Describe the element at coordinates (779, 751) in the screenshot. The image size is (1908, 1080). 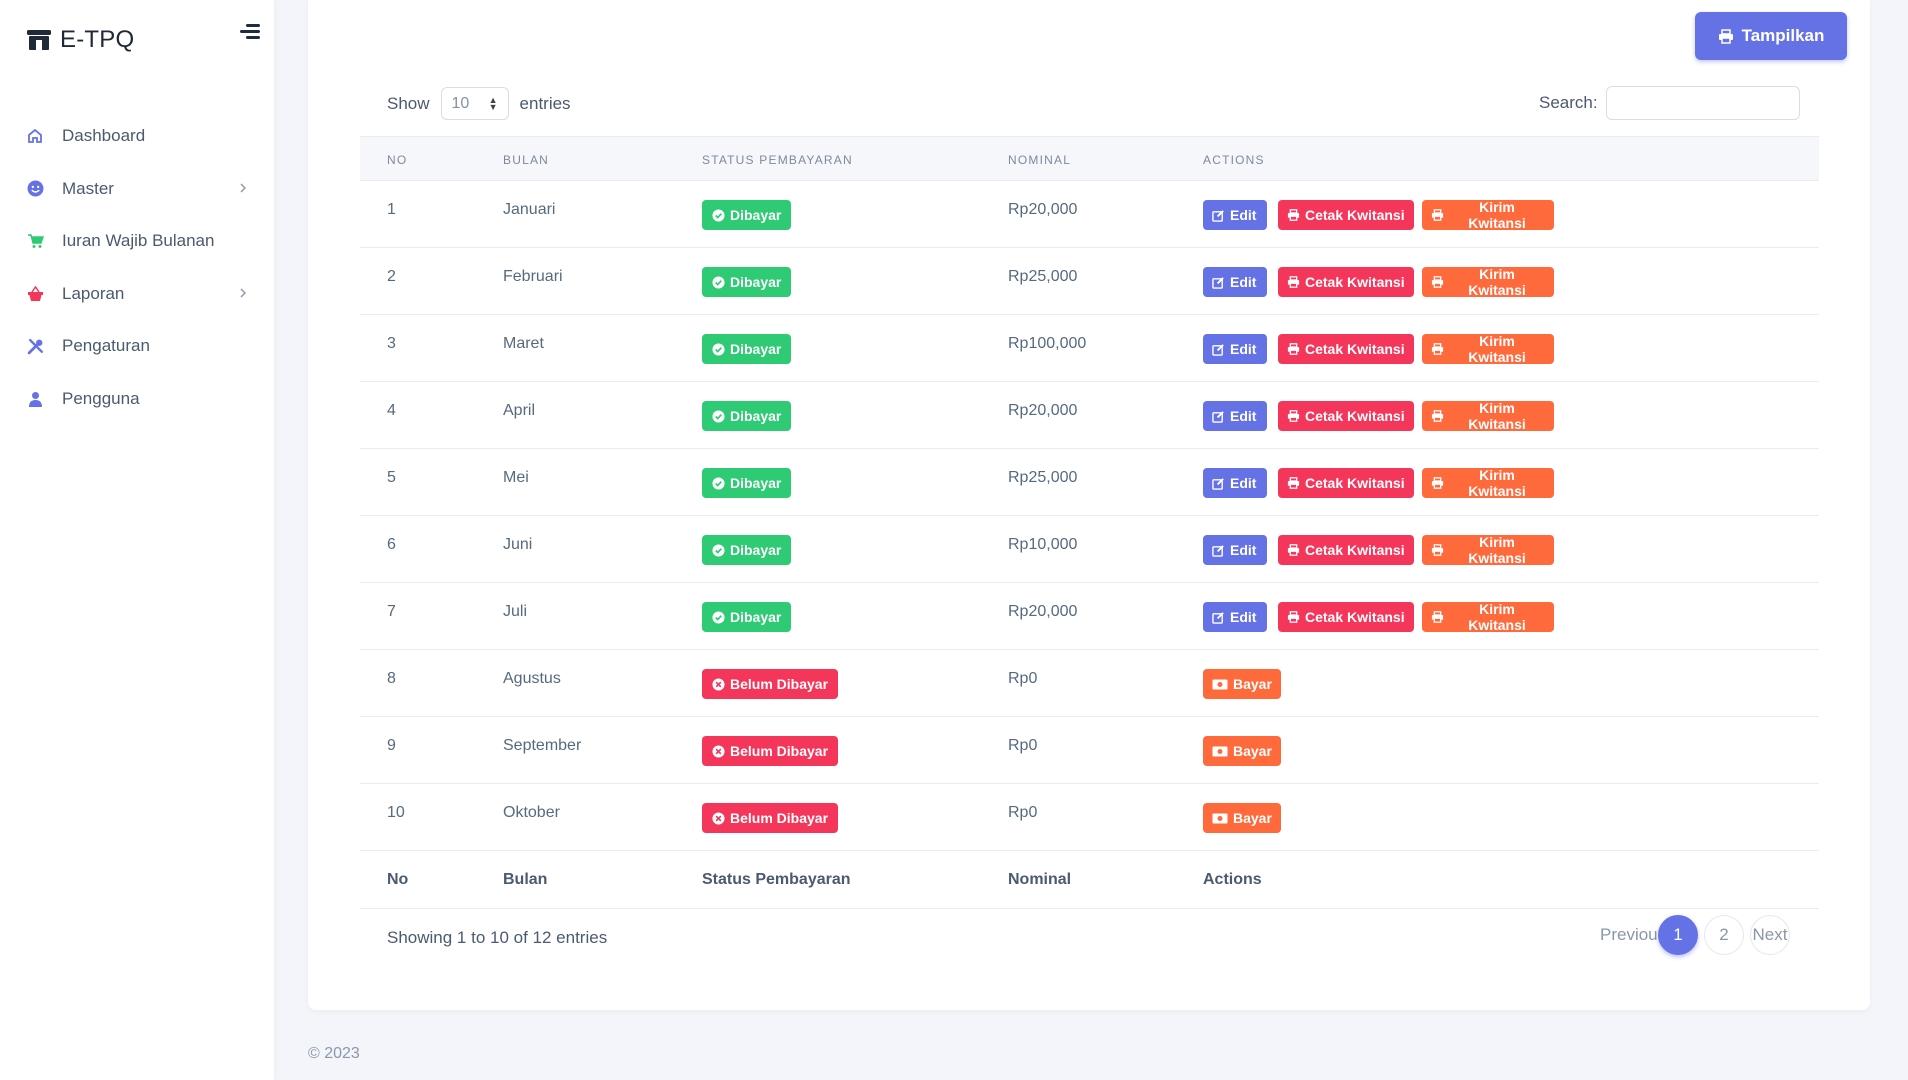
I see `status-label: Belum Dibayar` at that location.